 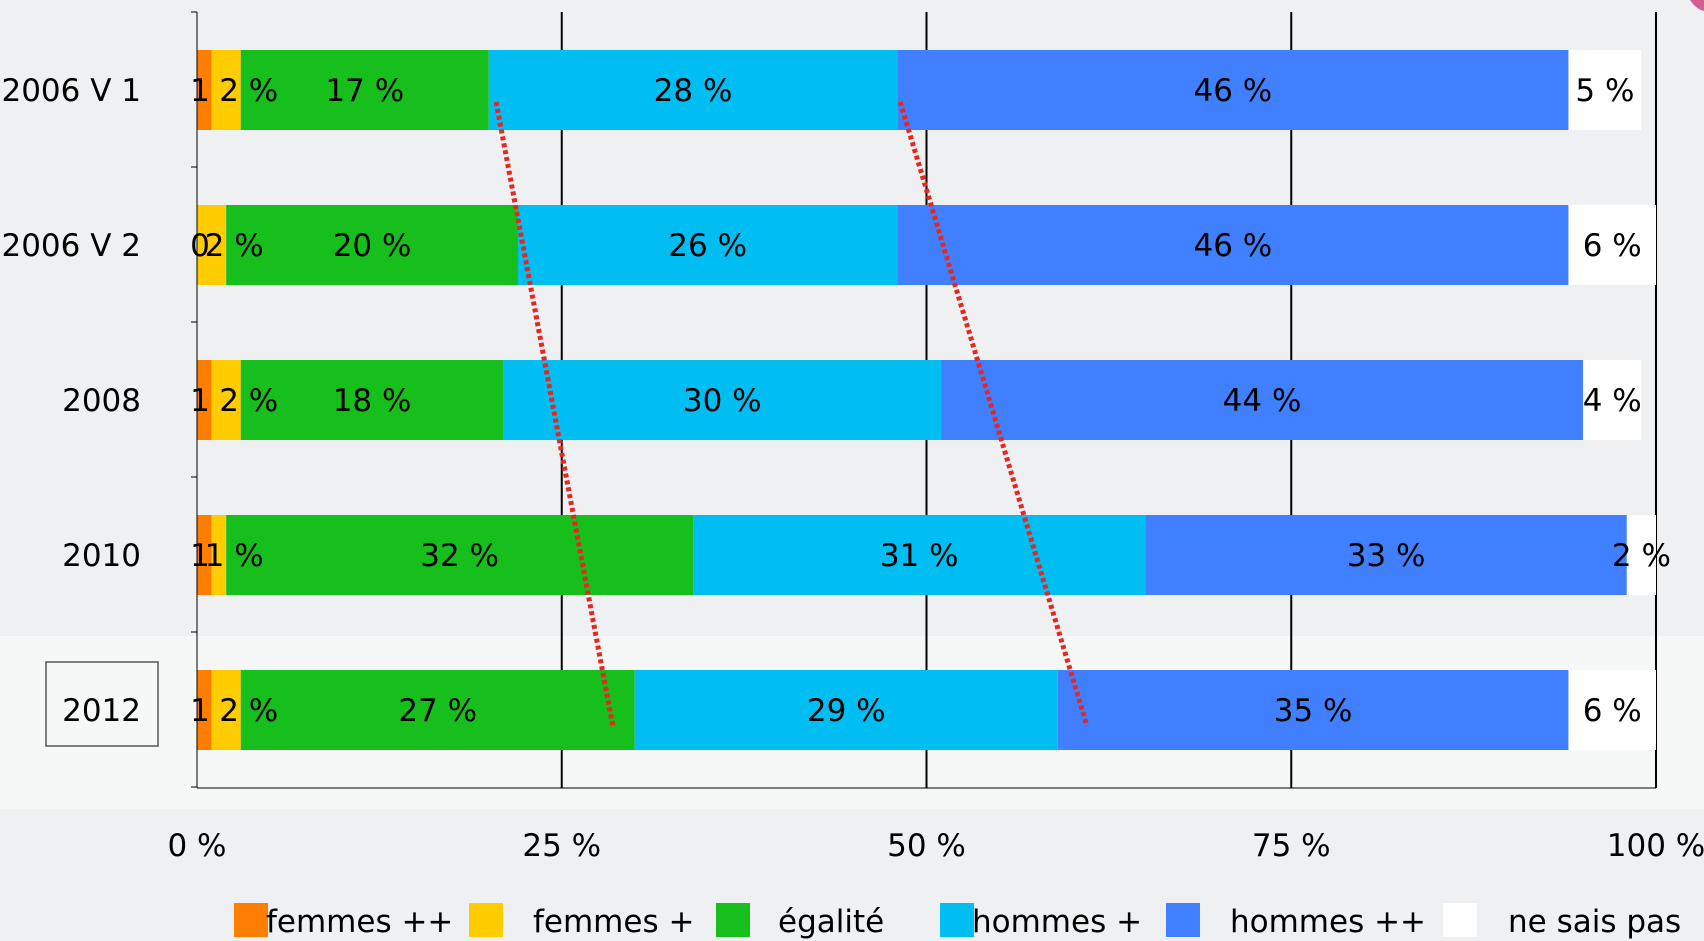 What do you see at coordinates (359, 922) in the screenshot?
I see `legend-label-femmes: femmes ++` at bounding box center [359, 922].